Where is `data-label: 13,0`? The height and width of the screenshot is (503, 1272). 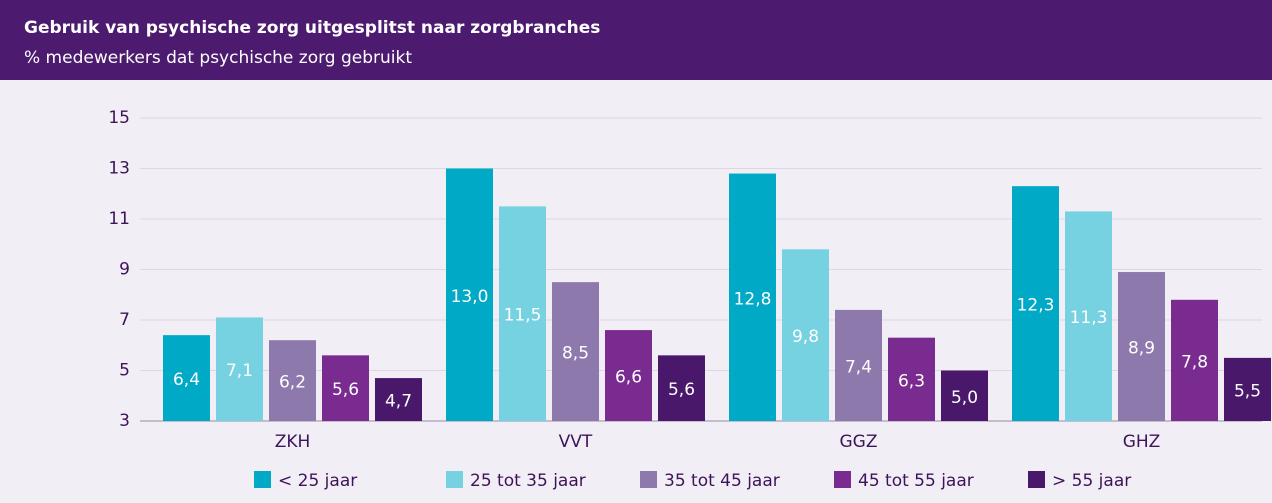 data-label: 13,0 is located at coordinates (470, 297).